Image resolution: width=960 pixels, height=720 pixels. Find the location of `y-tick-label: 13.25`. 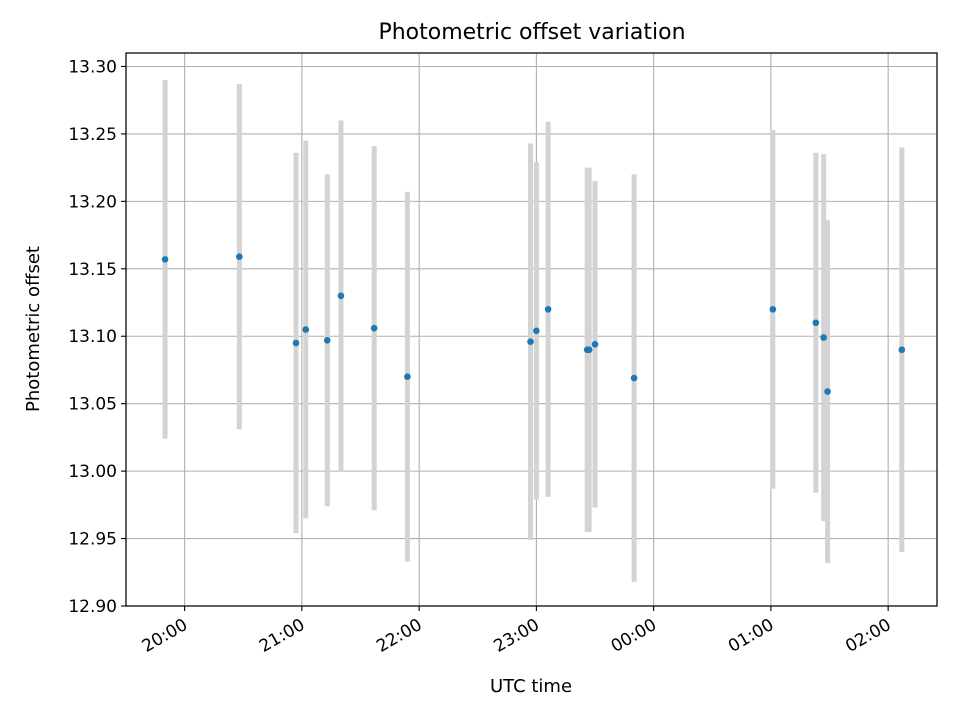

y-tick-label: 13.25 is located at coordinates (92, 135).